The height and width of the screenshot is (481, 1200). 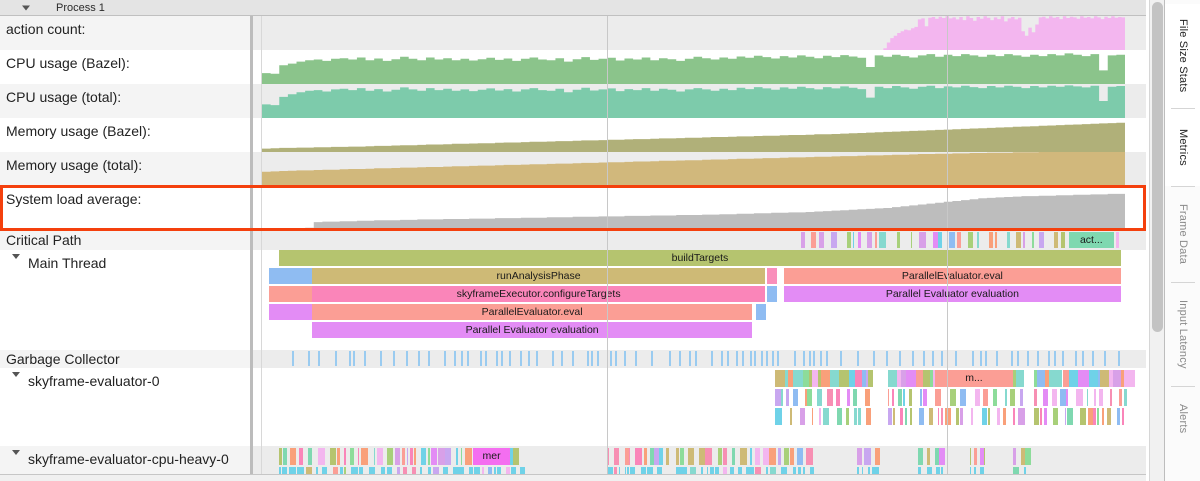 What do you see at coordinates (532, 312) in the screenshot?
I see `flame-slice: ParallelEvaluator.eval` at bounding box center [532, 312].